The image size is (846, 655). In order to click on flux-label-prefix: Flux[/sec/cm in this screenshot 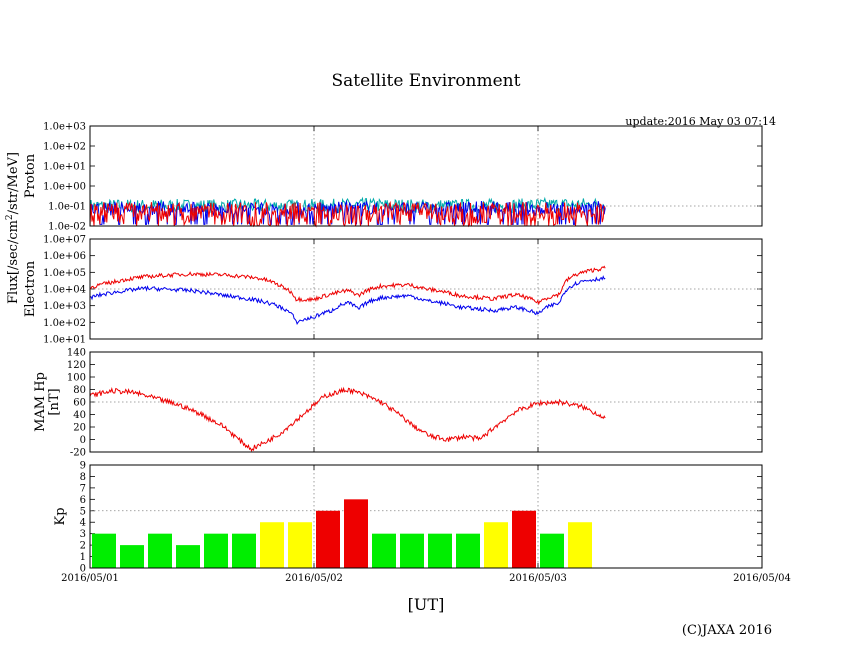, I will do `click(13, 262)`.